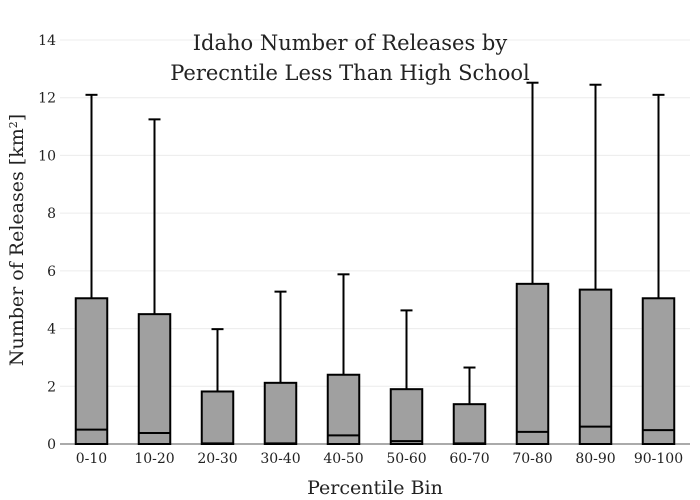  Describe the element at coordinates (51, 214) in the screenshot. I see `y-tick-label-8: 8` at that location.